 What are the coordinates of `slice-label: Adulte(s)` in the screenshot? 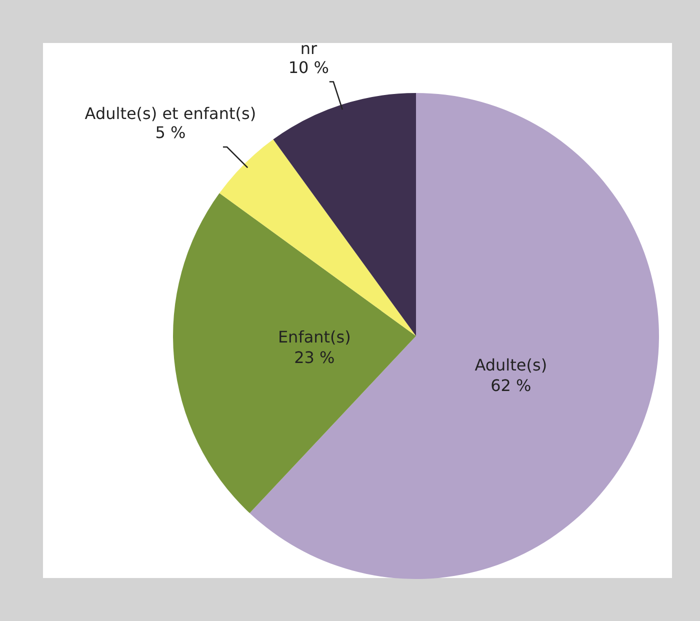 It's located at (511, 364).